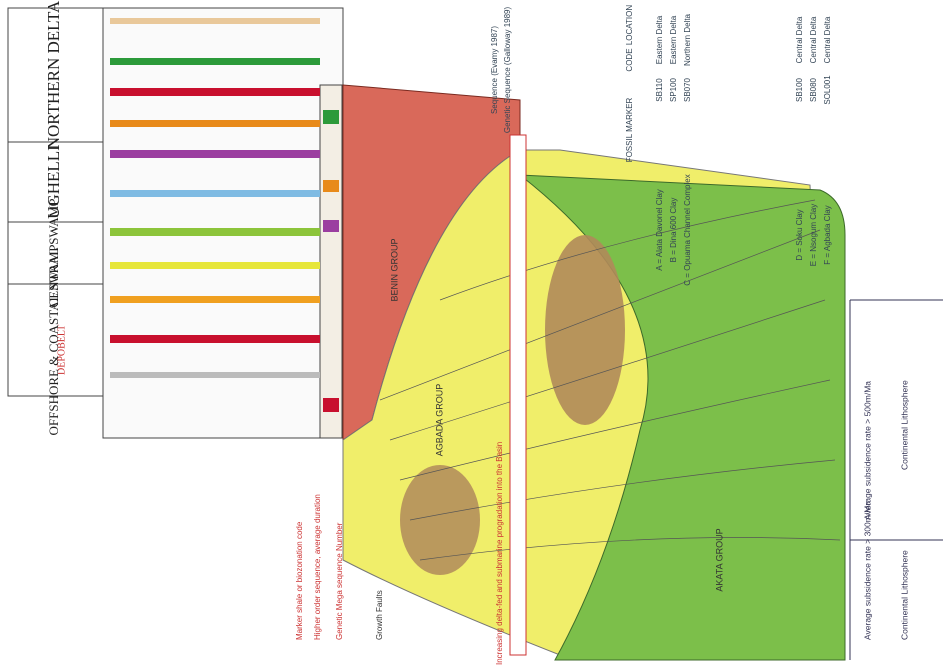 The image size is (943, 672). I want to click on legend-cell: Northern Delta, so click(687, 39).